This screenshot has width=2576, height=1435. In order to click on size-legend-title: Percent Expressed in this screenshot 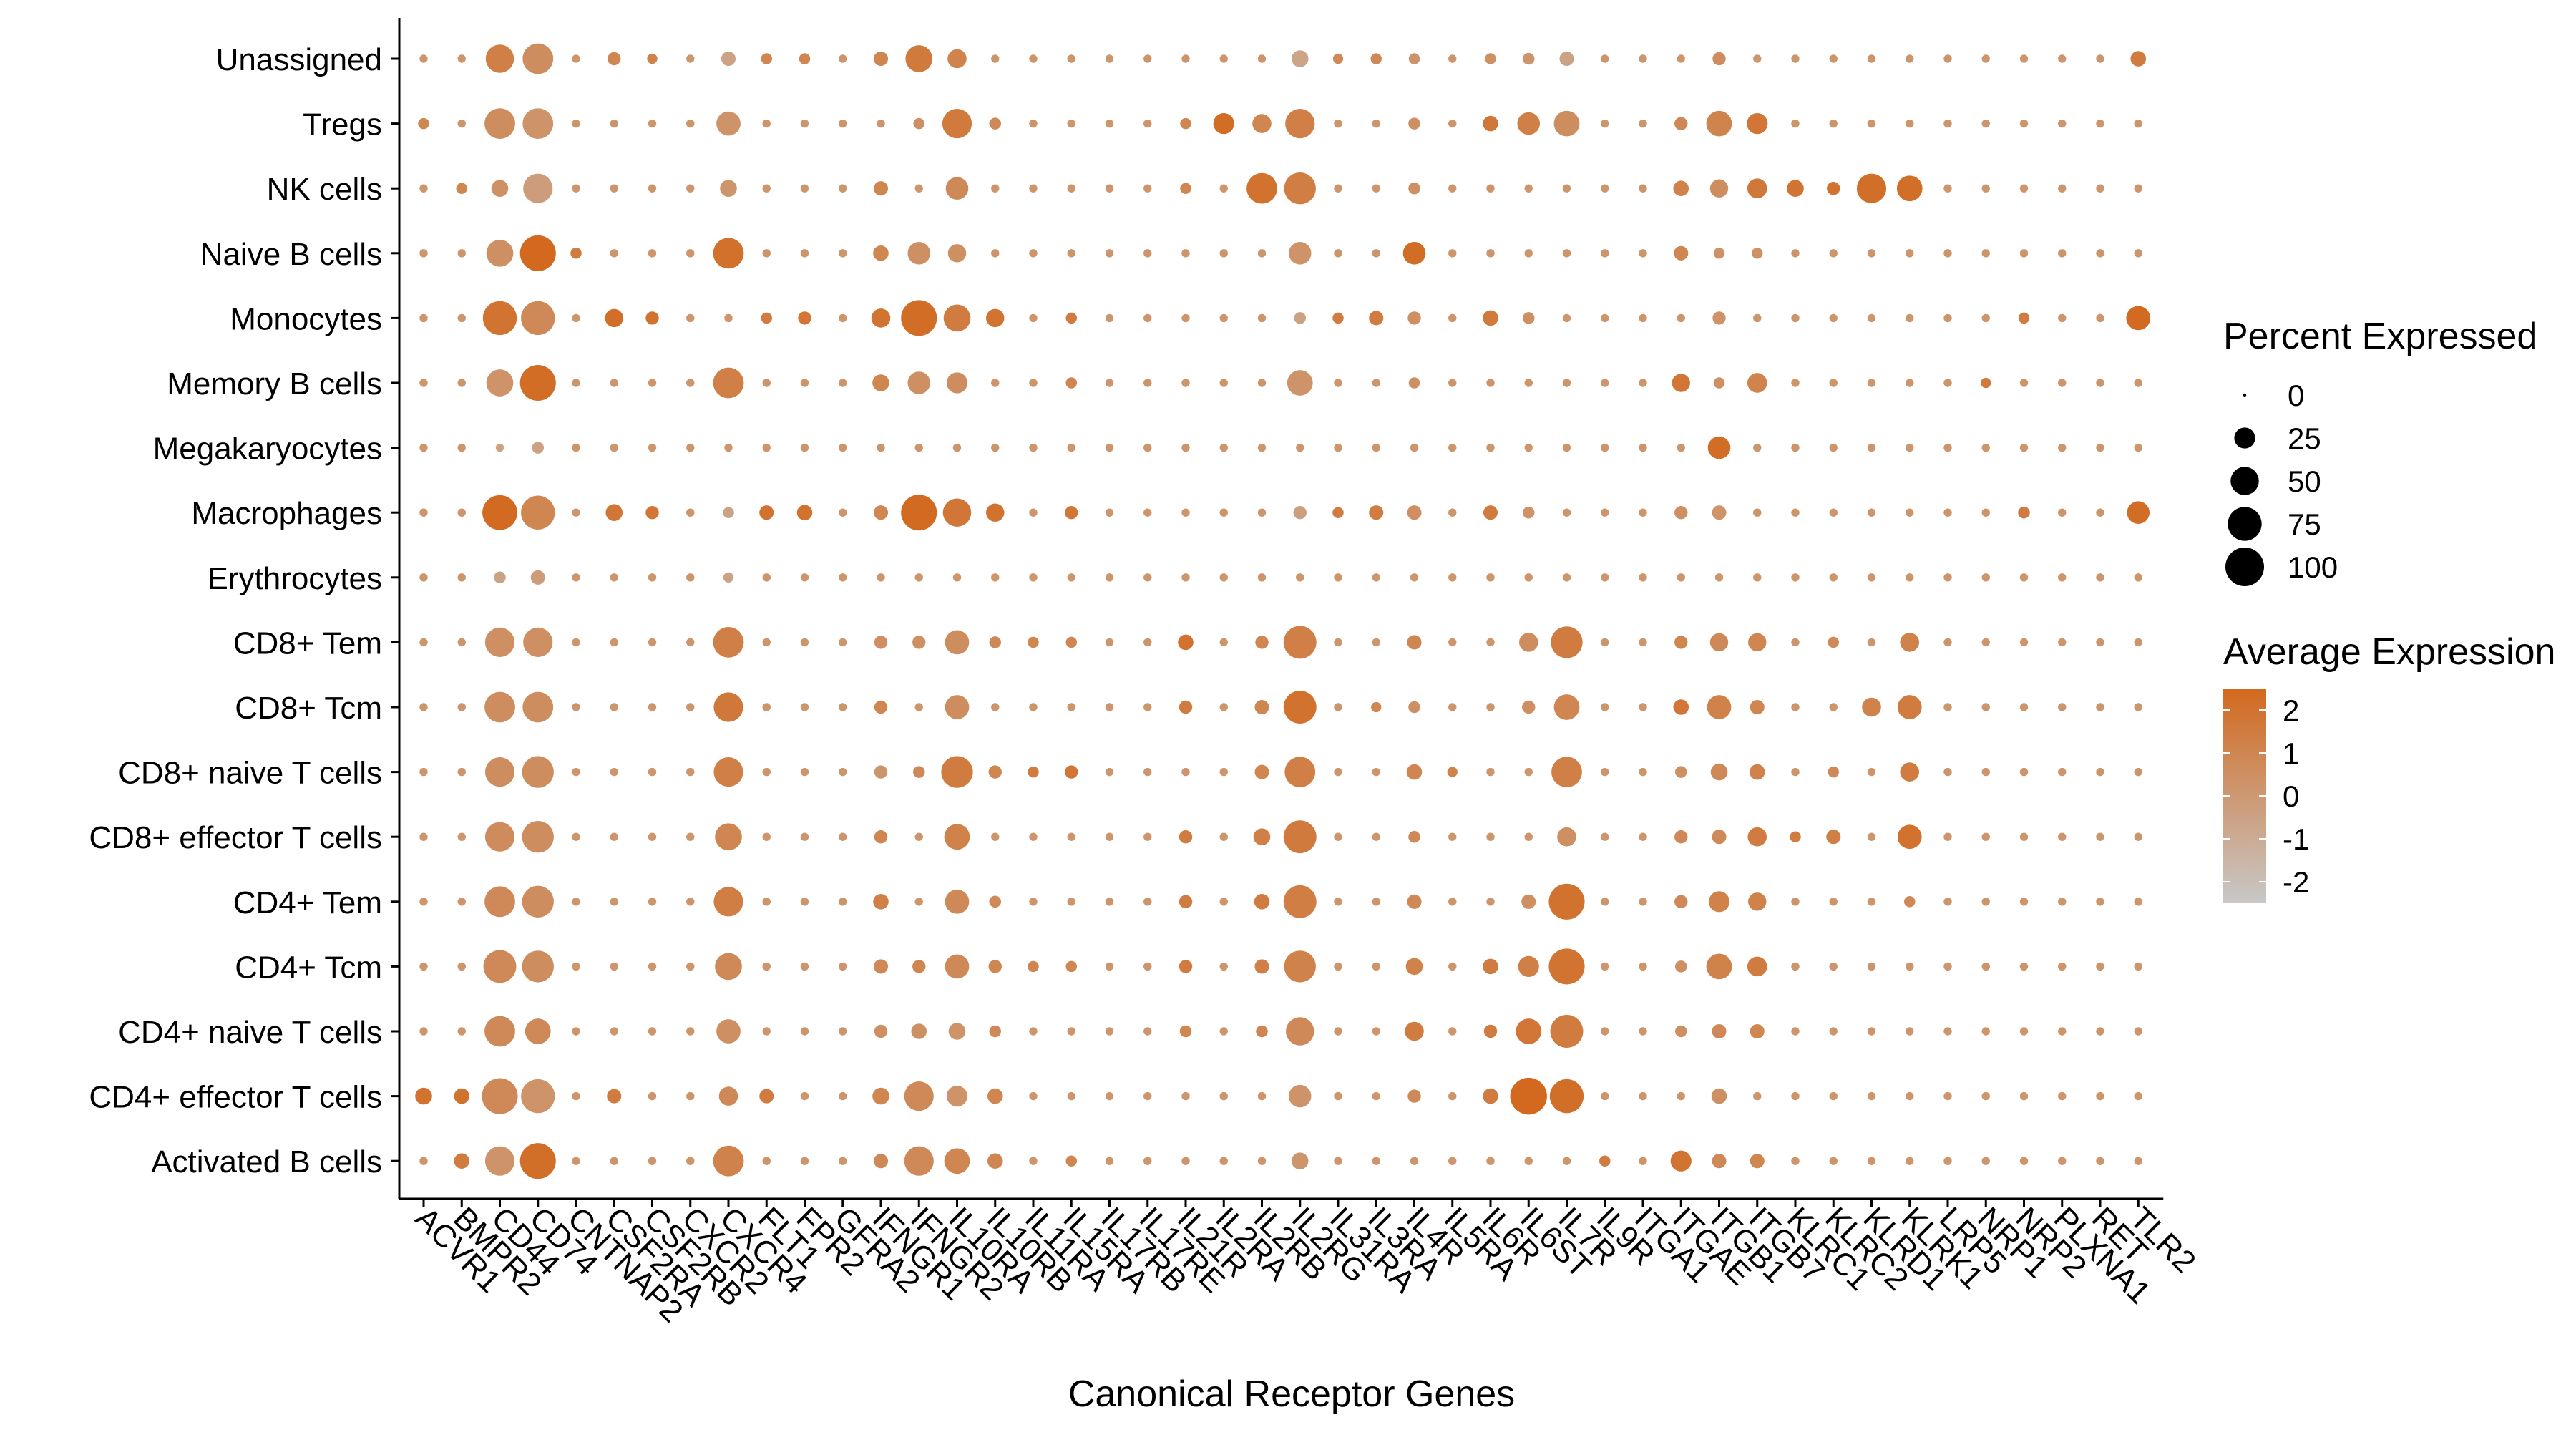, I will do `click(2380, 337)`.